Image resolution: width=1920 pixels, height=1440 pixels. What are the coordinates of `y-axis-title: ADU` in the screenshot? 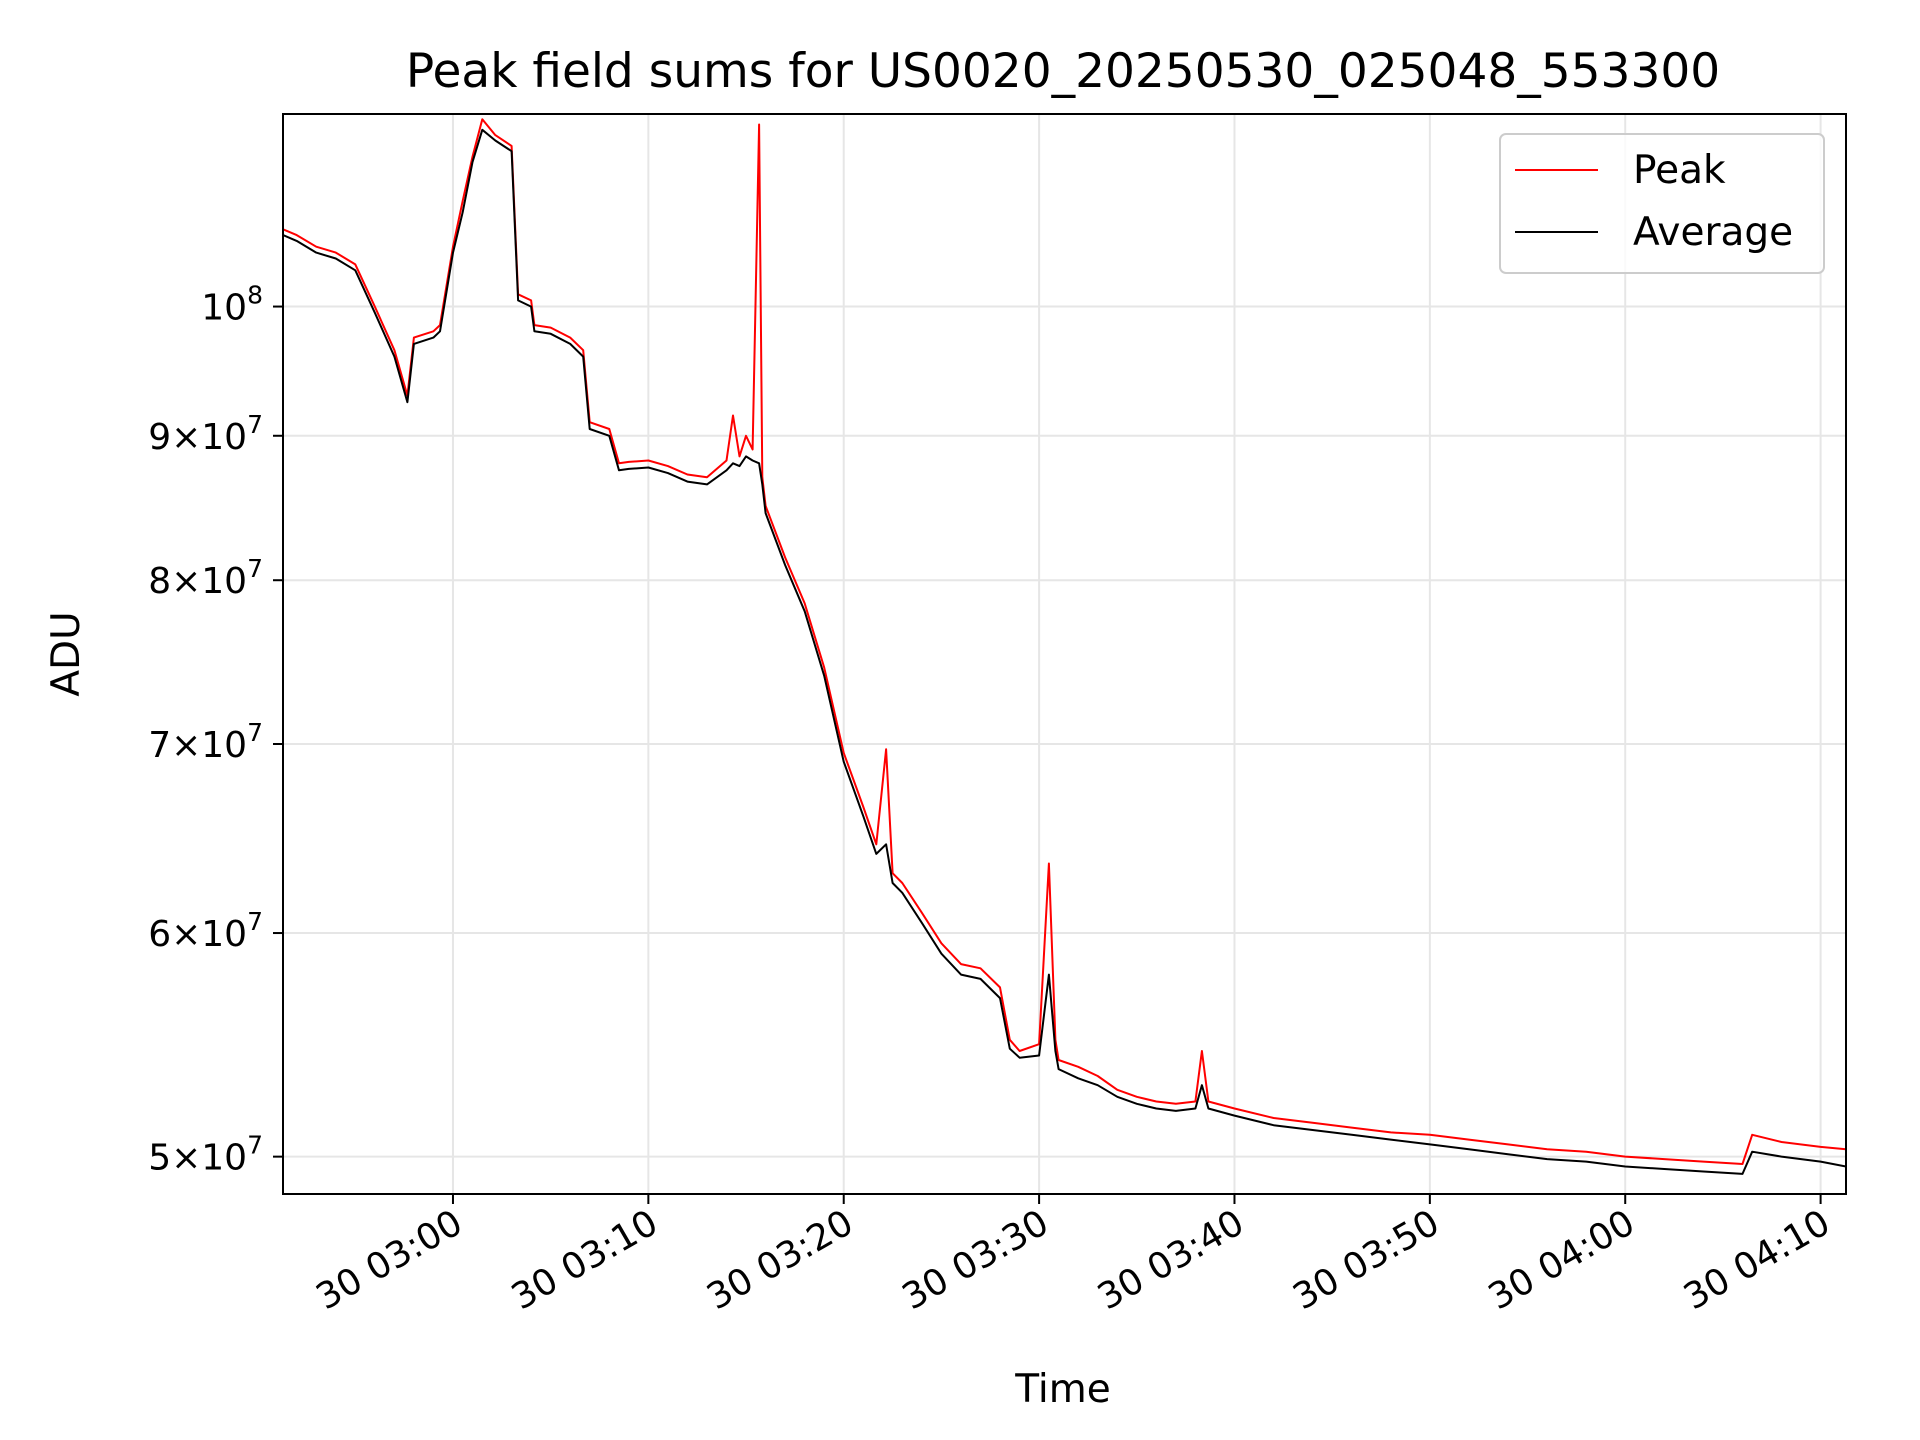 It's located at (66, 653).